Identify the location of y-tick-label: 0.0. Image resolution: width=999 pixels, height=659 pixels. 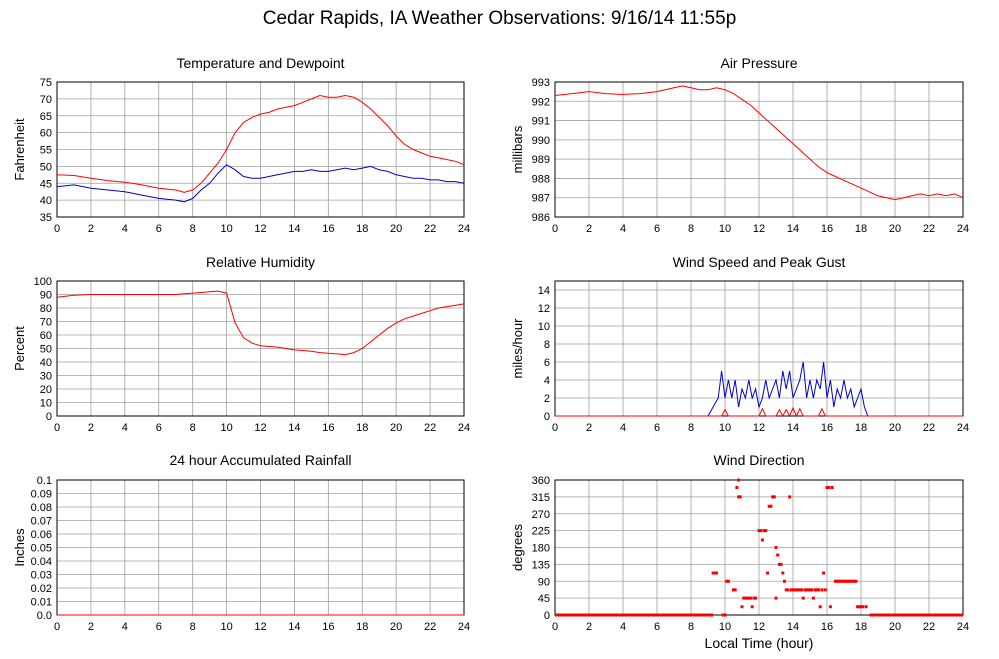
(44, 616).